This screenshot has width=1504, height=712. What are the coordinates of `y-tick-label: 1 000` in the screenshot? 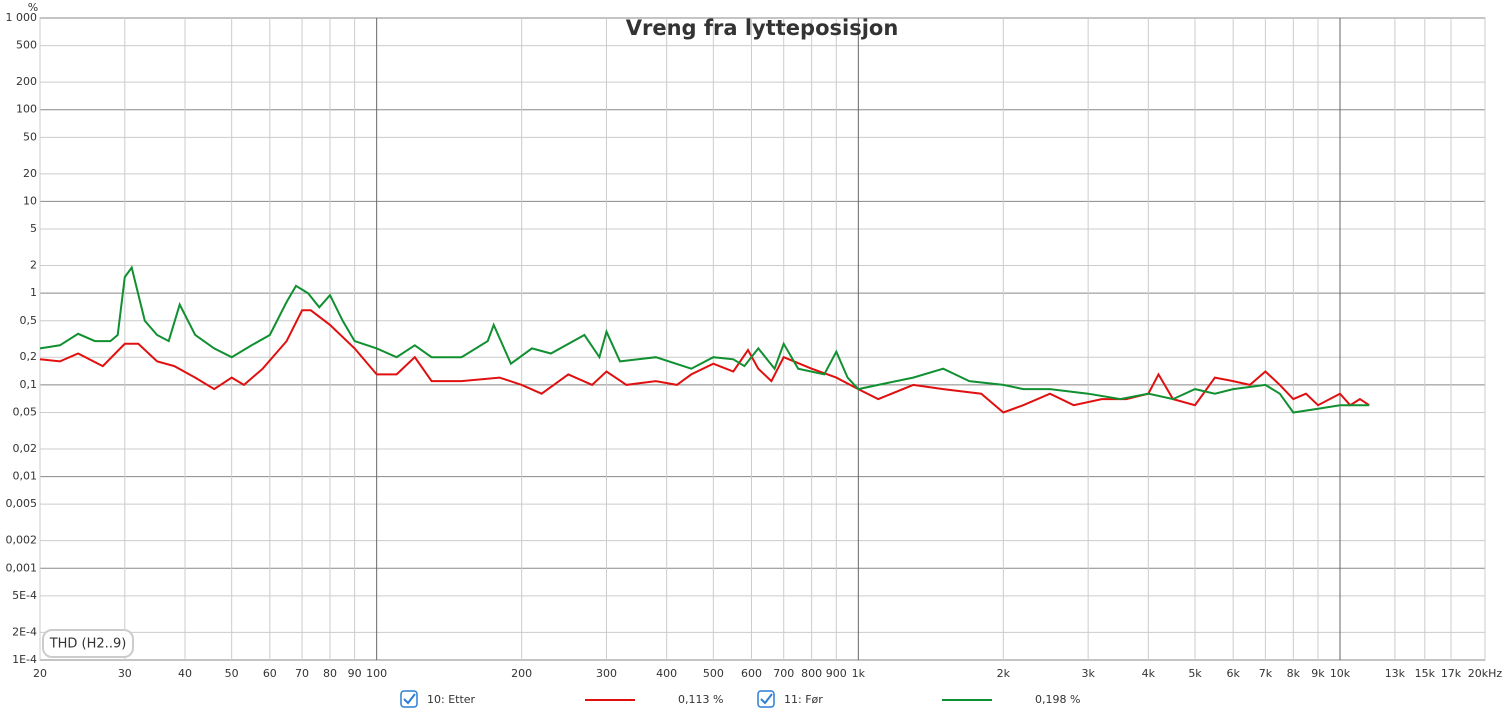 It's located at (22, 17).